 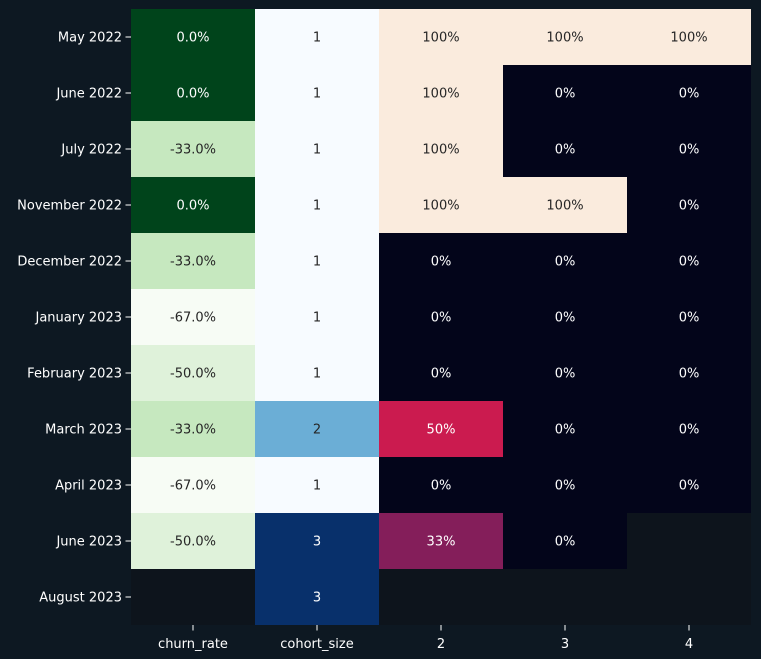 I want to click on cell-label: 33%, so click(x=441, y=542).